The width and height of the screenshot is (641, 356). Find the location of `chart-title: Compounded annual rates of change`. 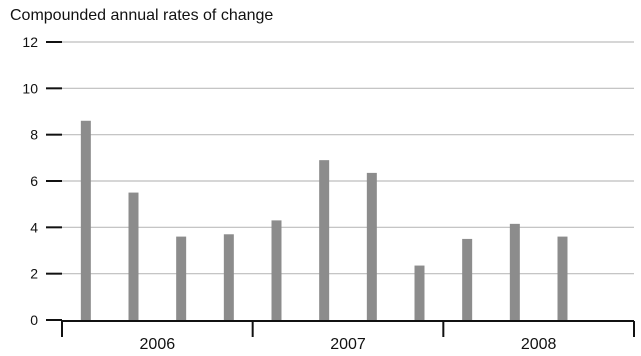

chart-title: Compounded annual rates of change is located at coordinates (142, 15).